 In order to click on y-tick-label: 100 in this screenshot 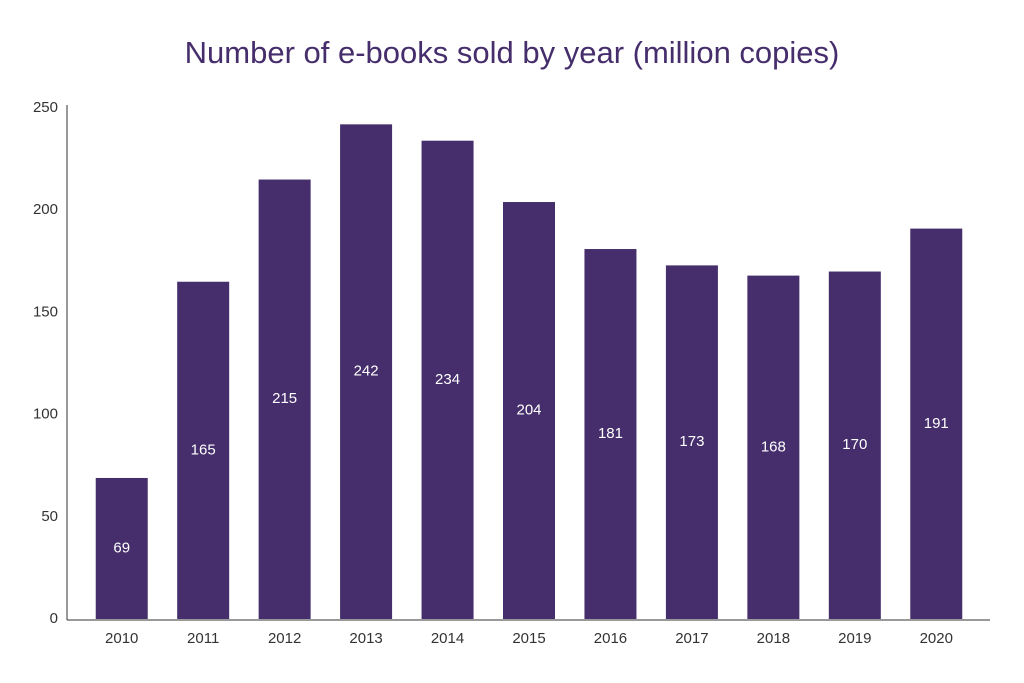, I will do `click(45, 414)`.